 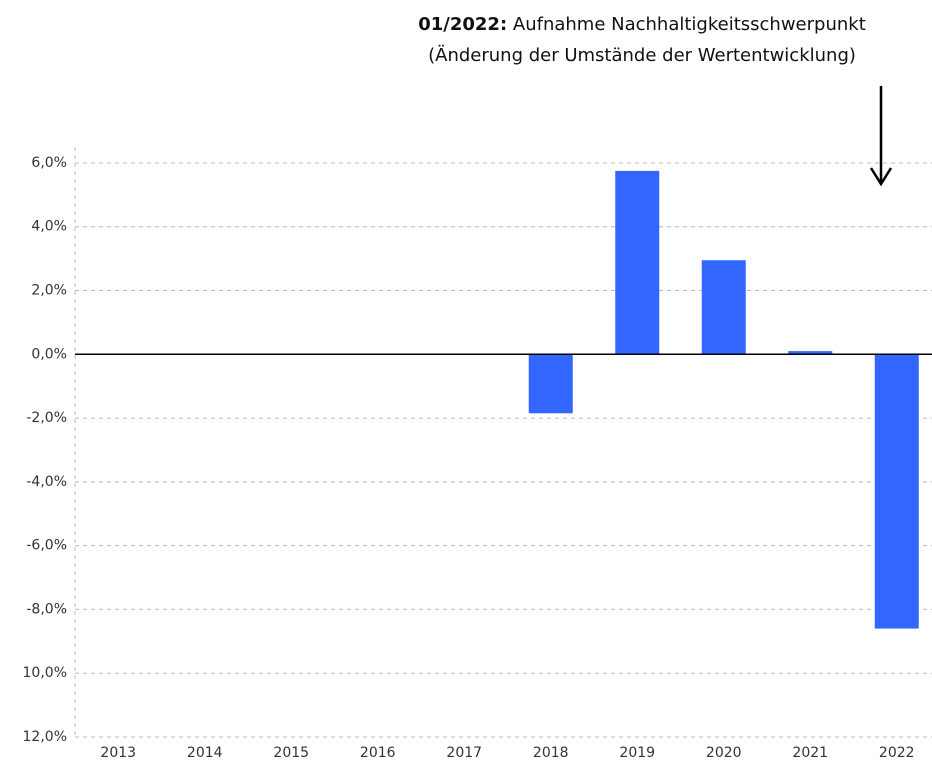 I want to click on x-tick-label: 2014, so click(x=205, y=753).